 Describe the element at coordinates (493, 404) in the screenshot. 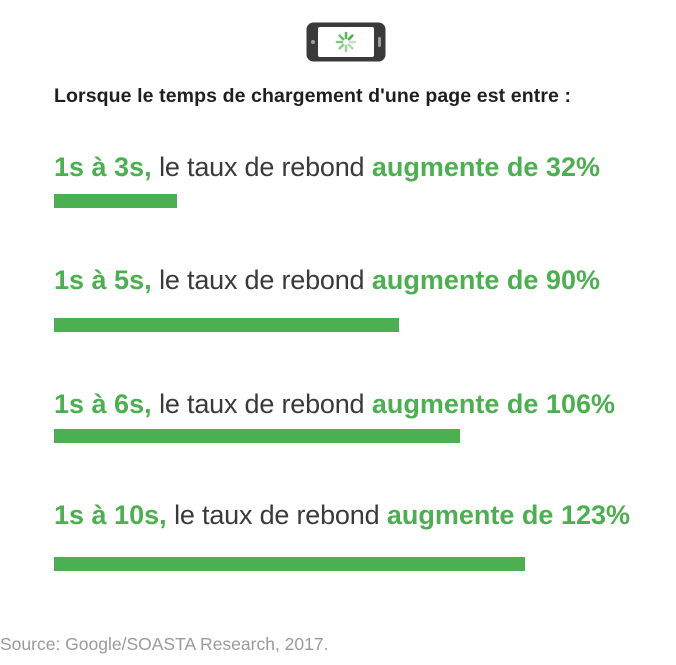

I see `effect-label: augmente de 106%` at that location.